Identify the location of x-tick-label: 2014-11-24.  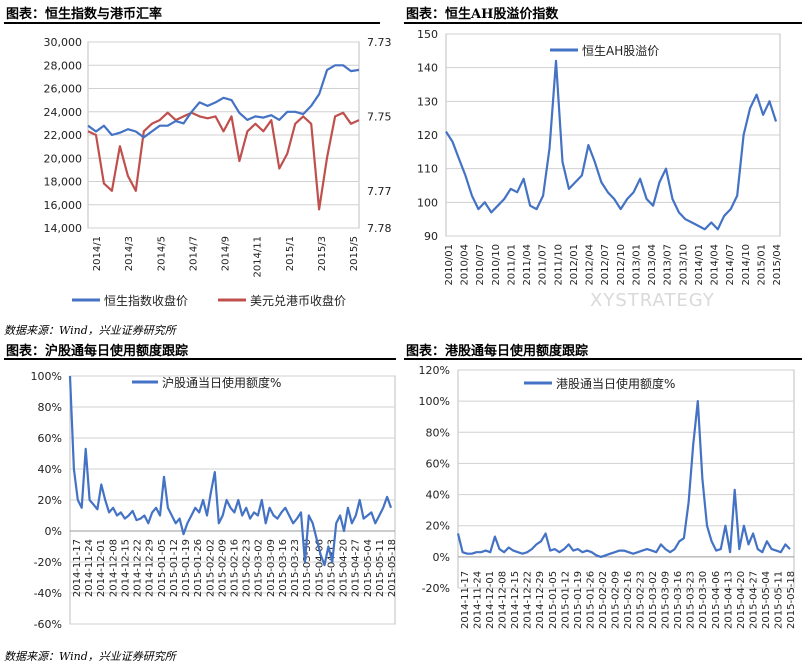
(89, 568).